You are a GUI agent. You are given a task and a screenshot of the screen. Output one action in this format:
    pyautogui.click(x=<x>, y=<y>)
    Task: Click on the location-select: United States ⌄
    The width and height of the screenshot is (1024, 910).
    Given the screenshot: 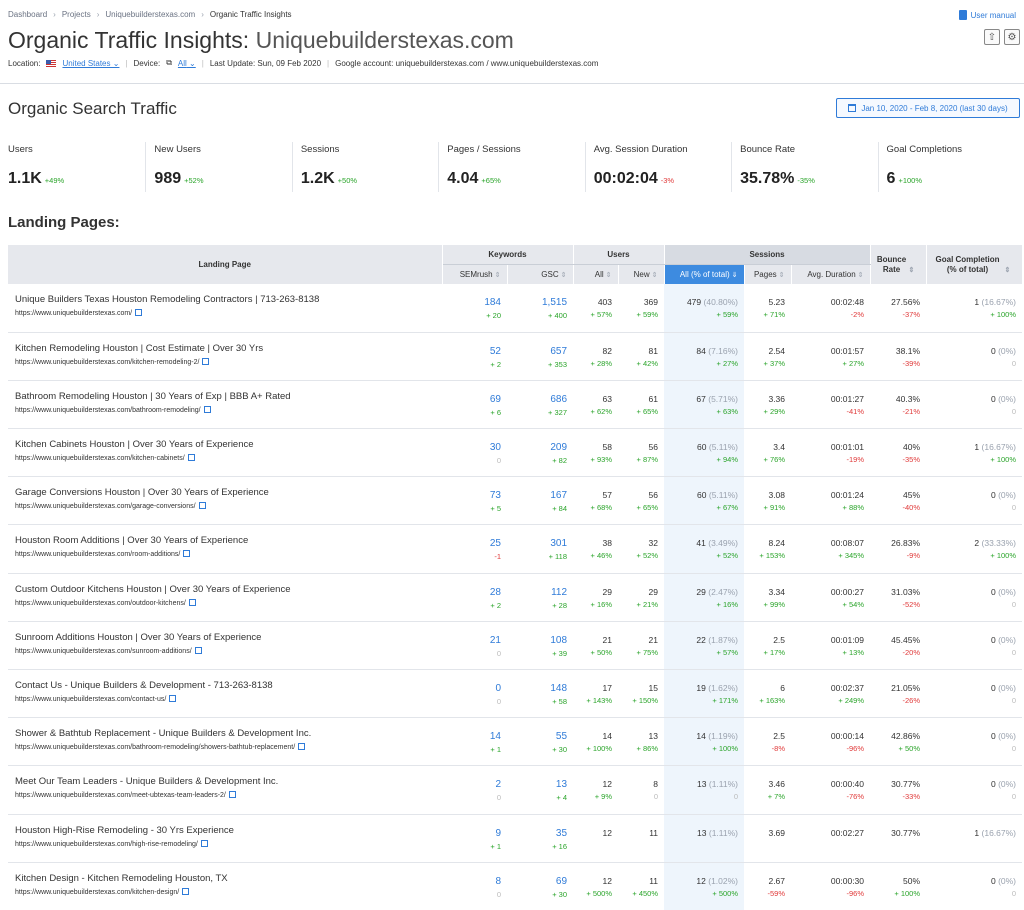 What is the action you would take?
    pyautogui.click(x=91, y=63)
    